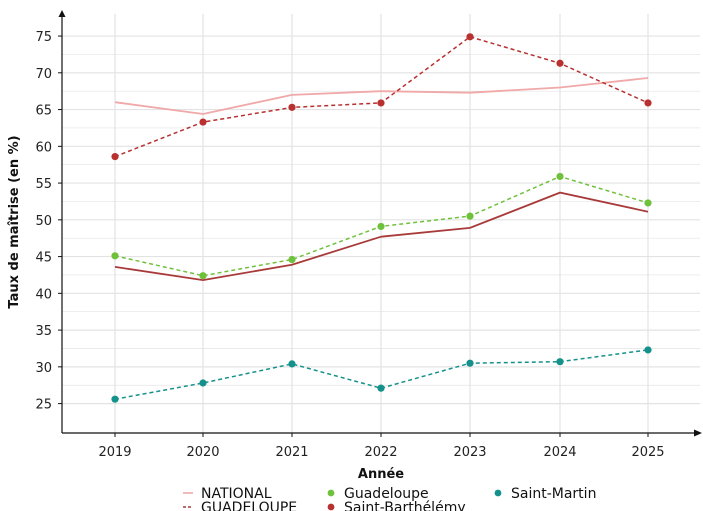 The width and height of the screenshot is (703, 511). What do you see at coordinates (647, 452) in the screenshot?
I see `x-tick-label: 2025` at bounding box center [647, 452].